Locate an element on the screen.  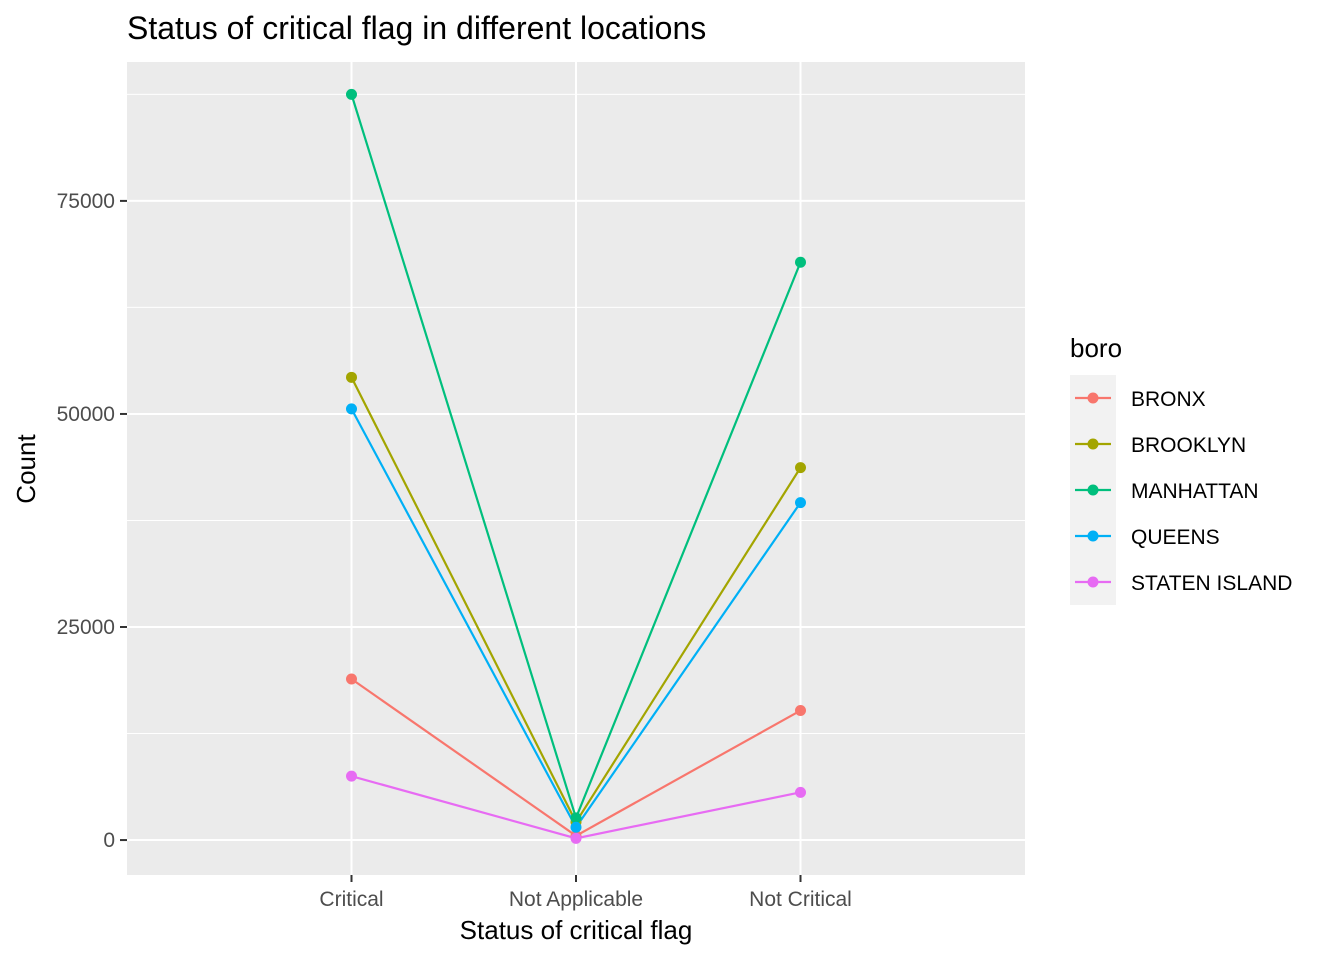
legend-label: BRONX is located at coordinates (1168, 399).